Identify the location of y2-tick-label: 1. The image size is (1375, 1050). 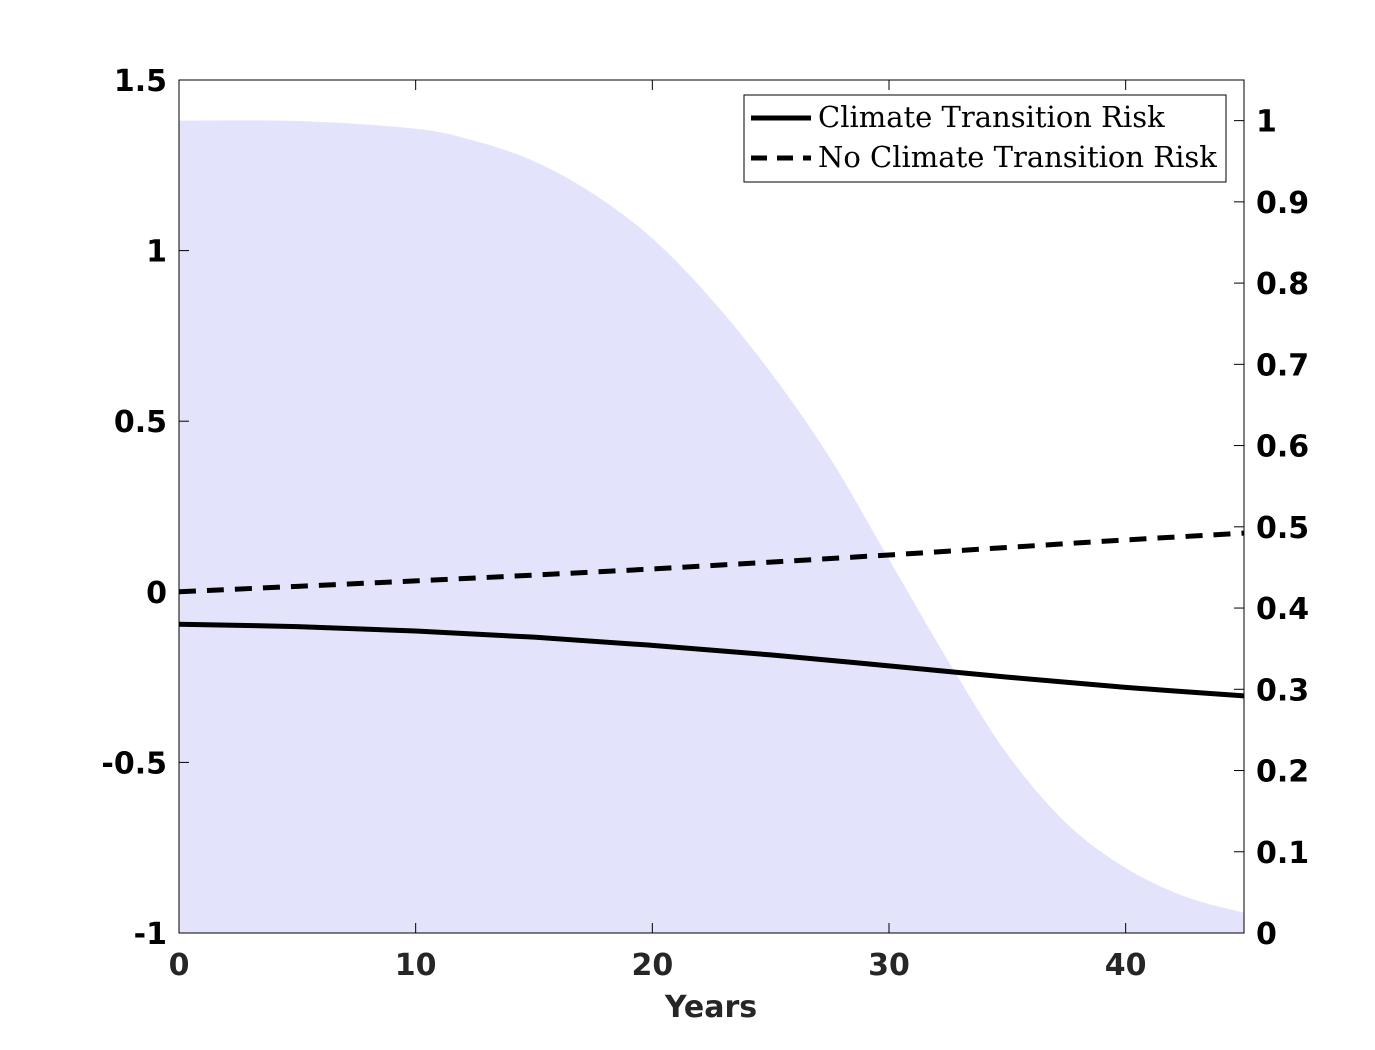
(1266, 122).